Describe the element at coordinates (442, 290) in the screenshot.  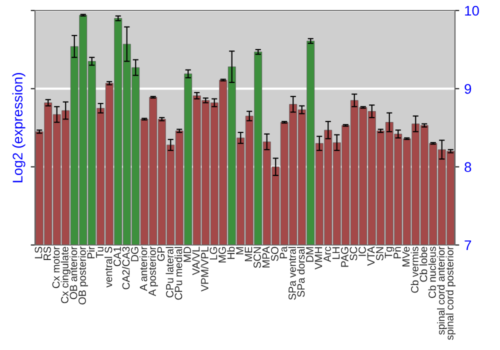
I see `x-tick-label: spinal cord anterior` at that location.